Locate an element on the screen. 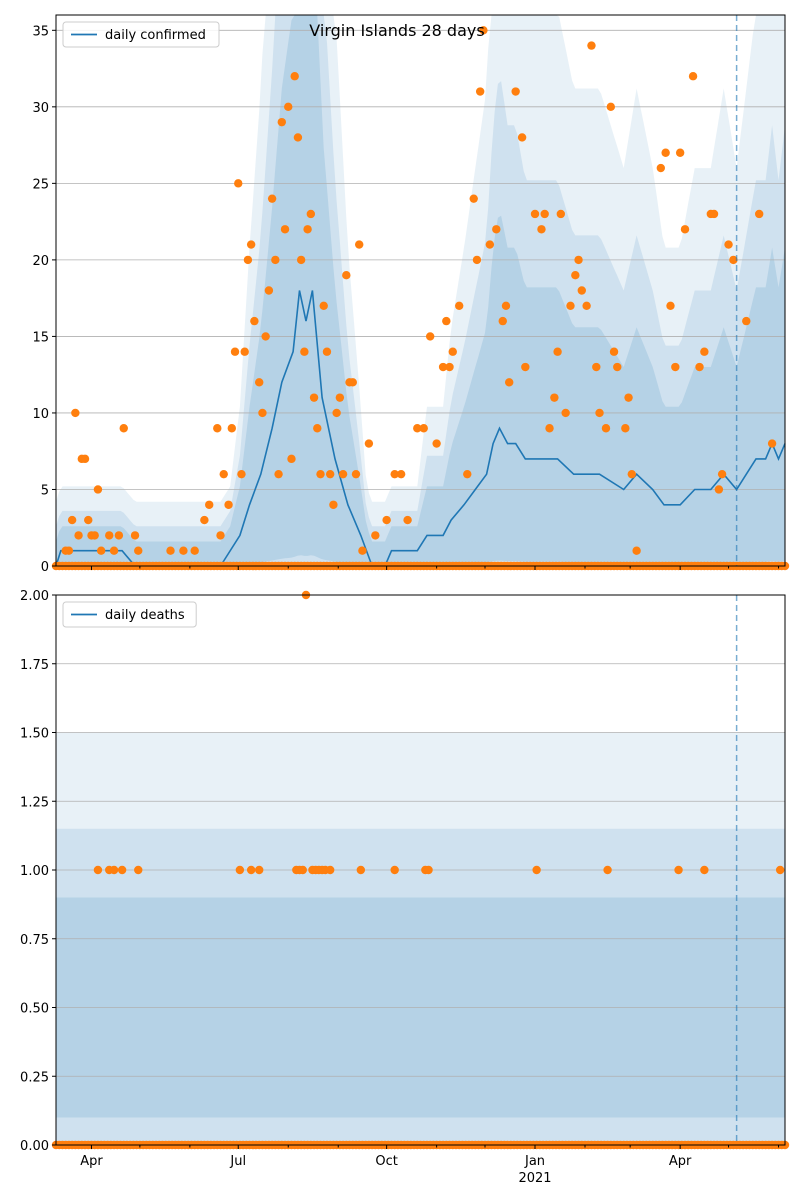 The image size is (800, 1200). y-tick-label: 5 is located at coordinates (45, 490).